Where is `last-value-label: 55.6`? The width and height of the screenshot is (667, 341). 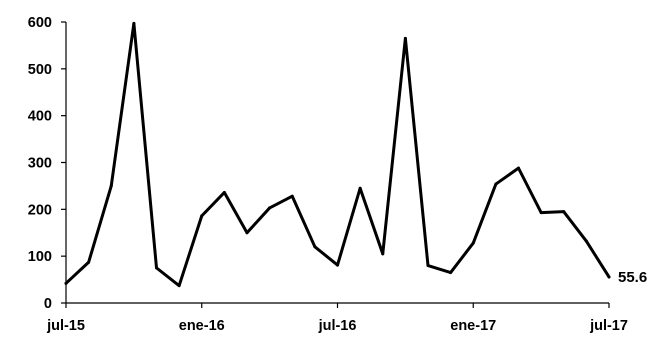 last-value-label: 55.6 is located at coordinates (632, 277).